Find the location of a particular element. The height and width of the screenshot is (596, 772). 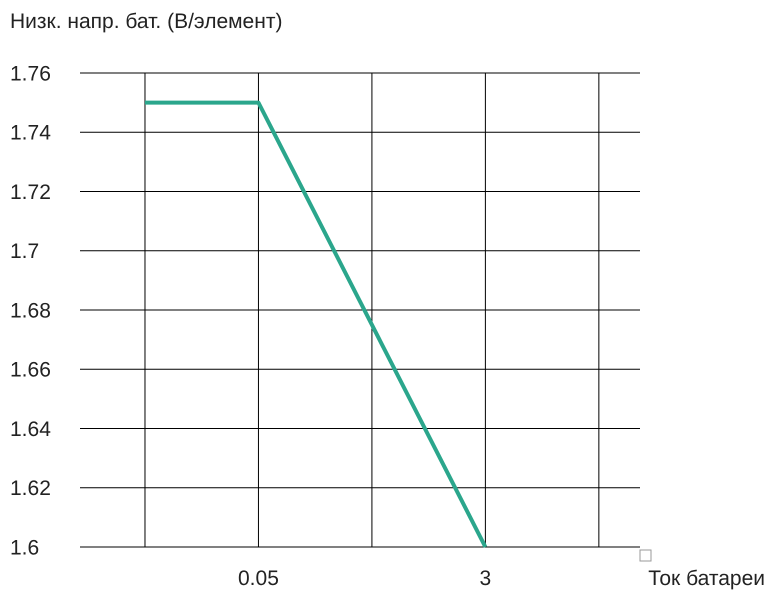

y-tick-label: 1.76 is located at coordinates (30, 74).